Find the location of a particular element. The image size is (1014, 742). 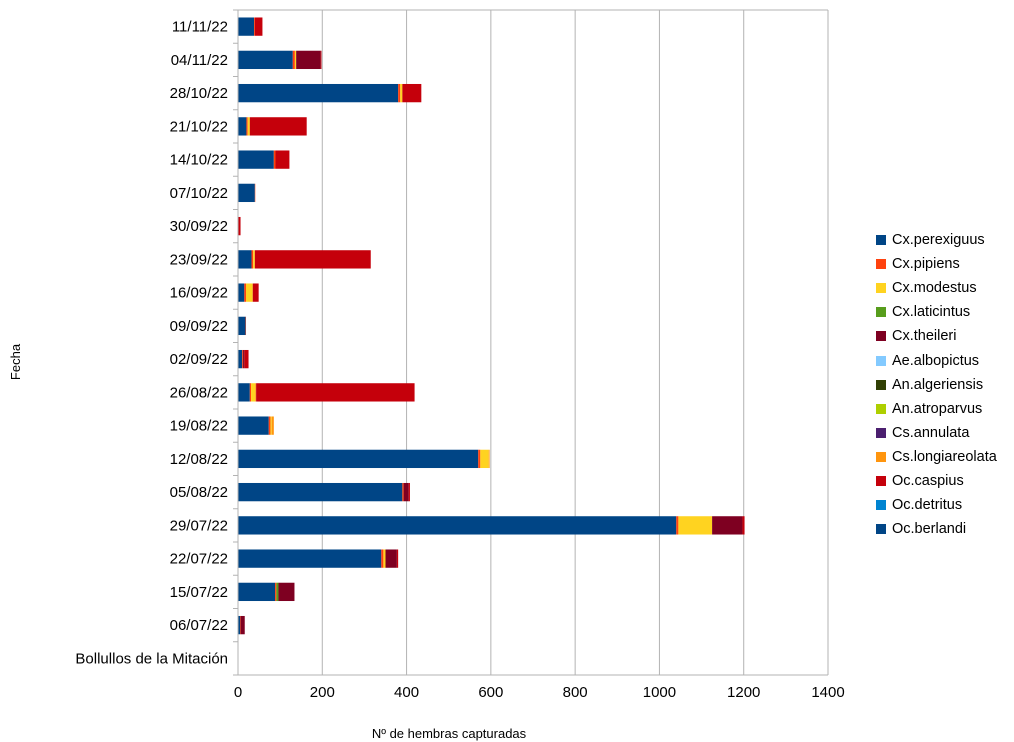

legend-item: An.atroparvus is located at coordinates (936, 409).